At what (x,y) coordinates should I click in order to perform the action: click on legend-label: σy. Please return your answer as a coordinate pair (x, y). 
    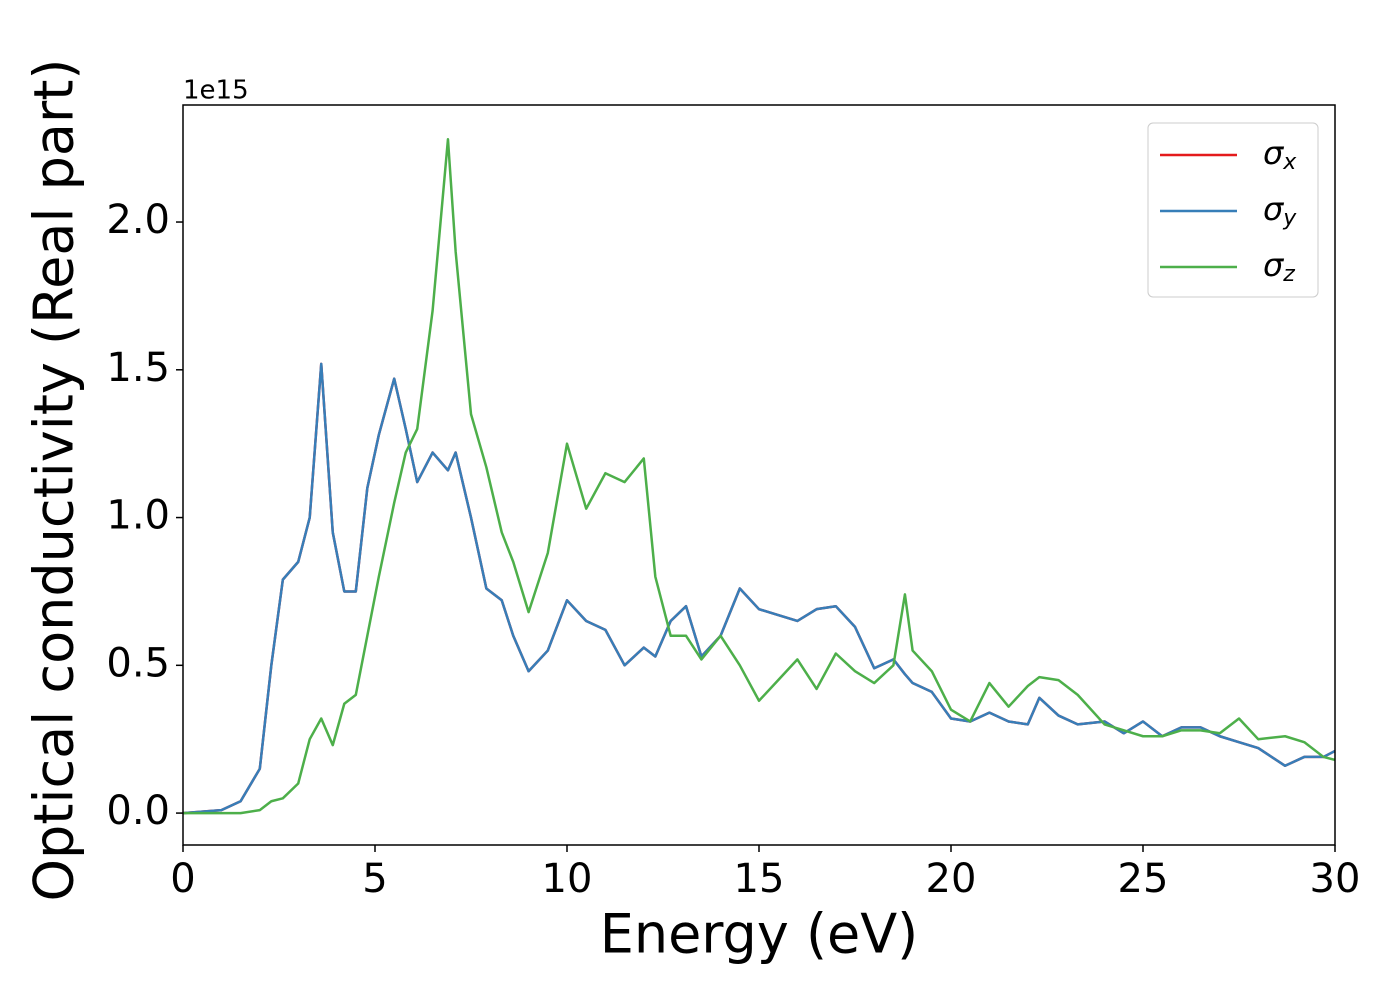
    Looking at the image, I should click on (1280, 210).